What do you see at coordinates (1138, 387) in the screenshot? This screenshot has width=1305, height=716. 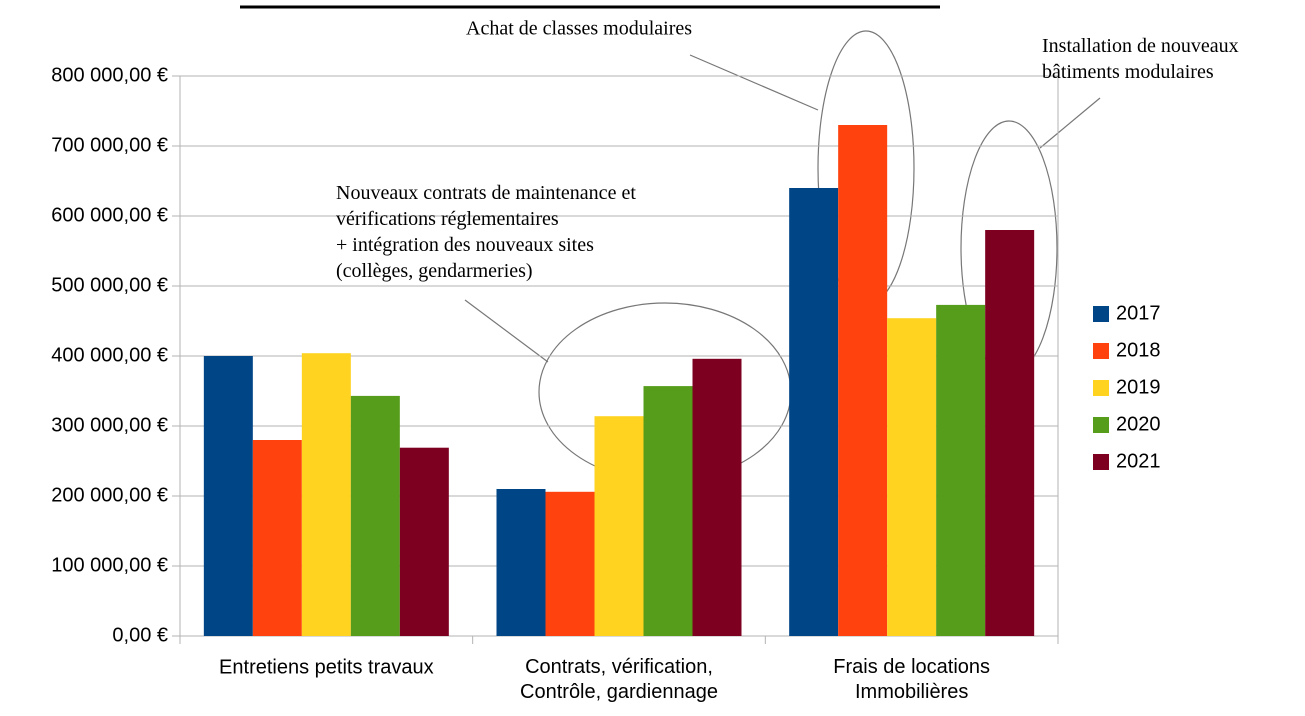 I see `legend-label: 2019` at bounding box center [1138, 387].